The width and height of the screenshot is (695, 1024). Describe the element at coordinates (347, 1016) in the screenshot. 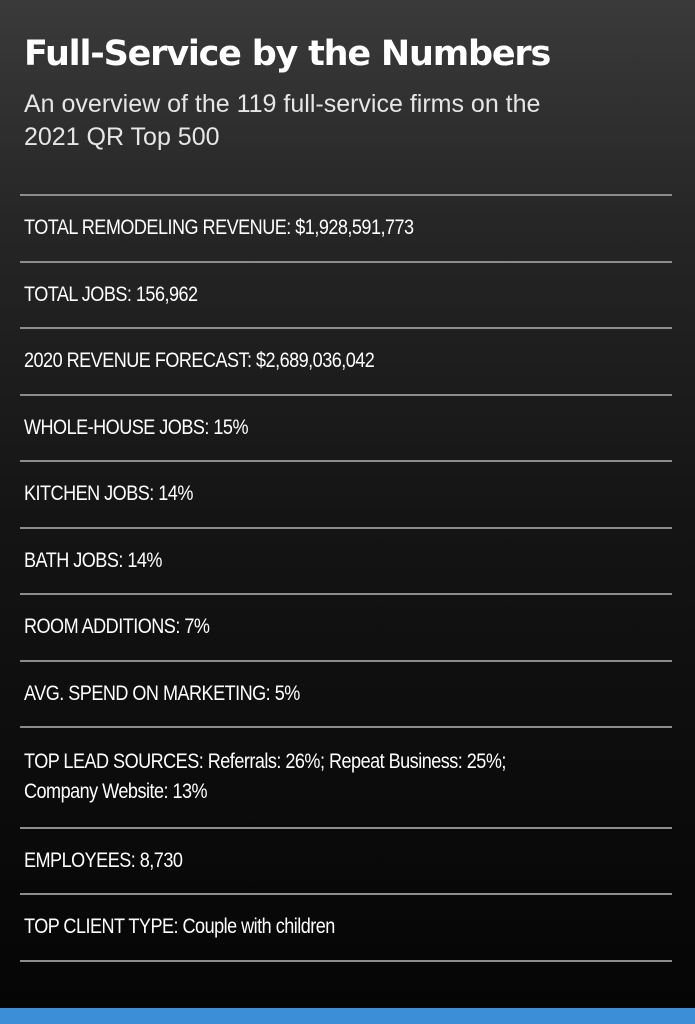

I see `accent-bar` at that location.